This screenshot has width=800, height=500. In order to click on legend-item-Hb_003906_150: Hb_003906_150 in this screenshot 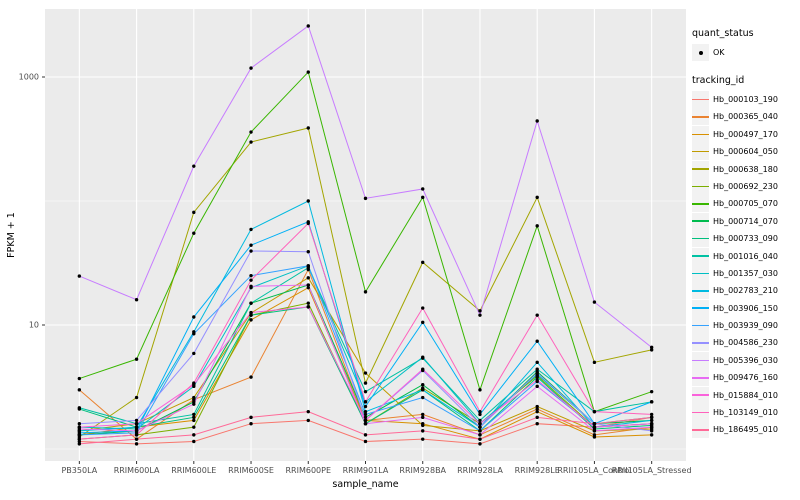, I will do `click(745, 308)`.